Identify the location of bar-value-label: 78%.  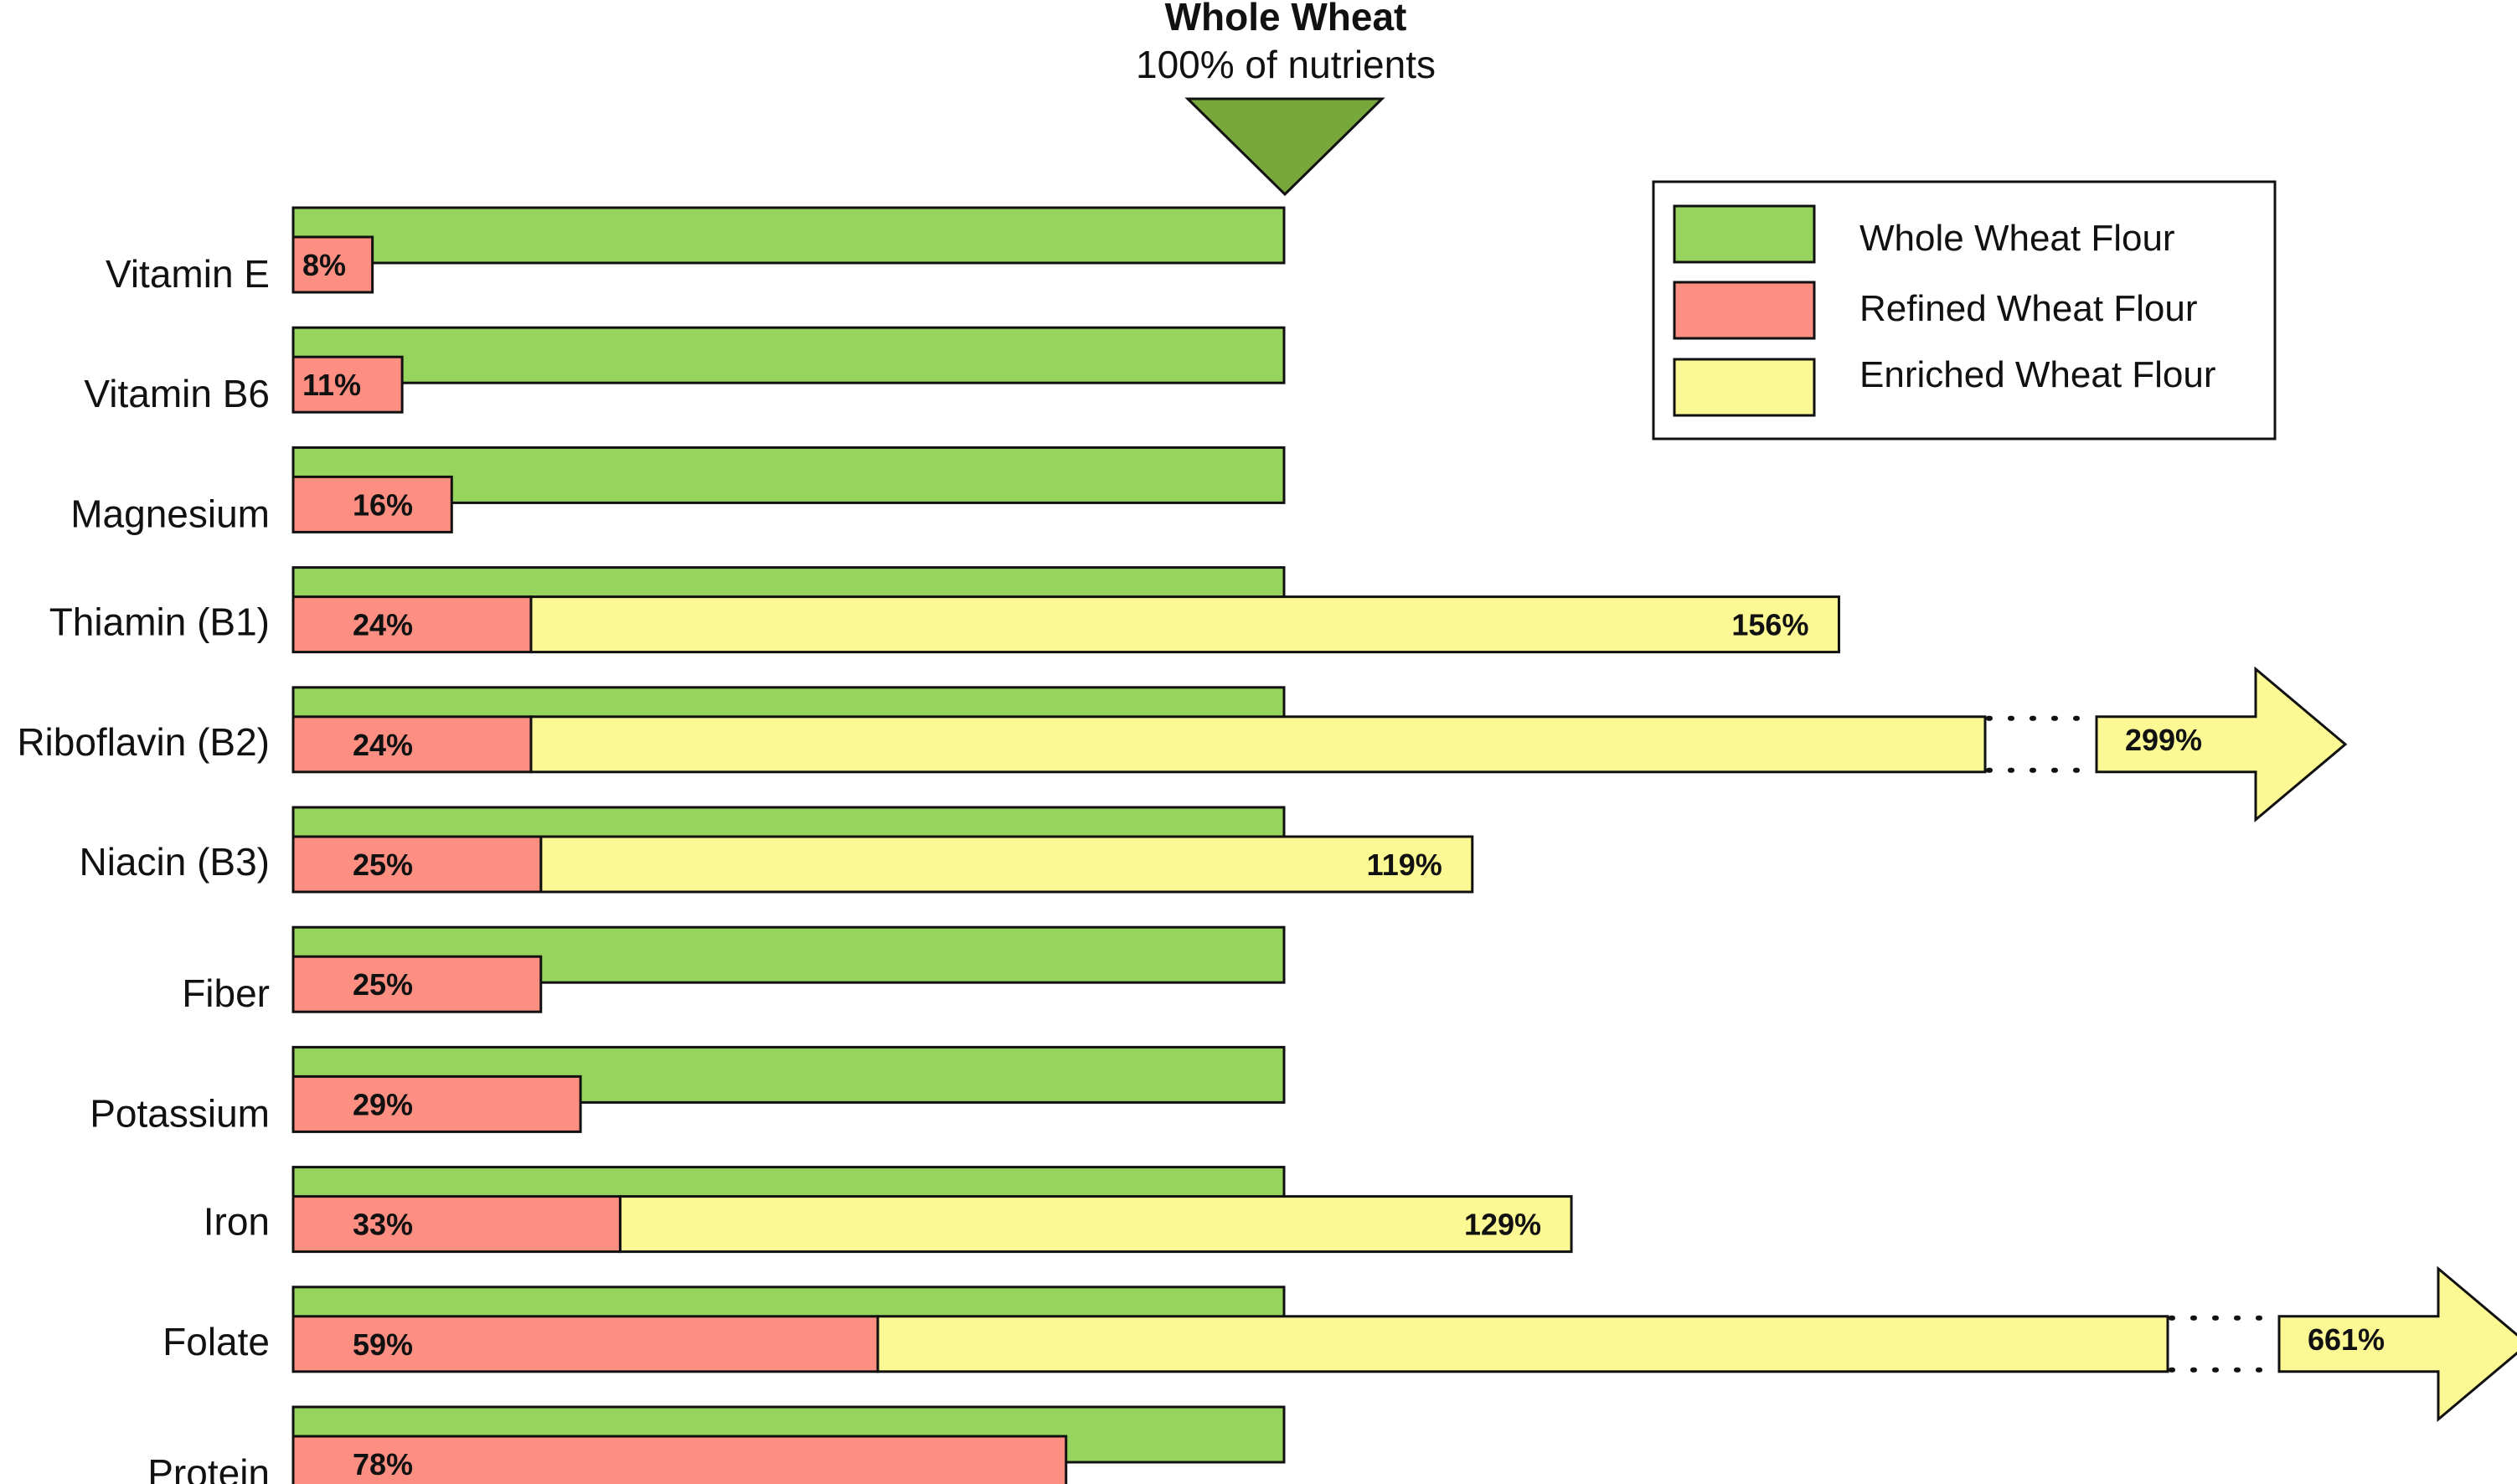
(383, 1464).